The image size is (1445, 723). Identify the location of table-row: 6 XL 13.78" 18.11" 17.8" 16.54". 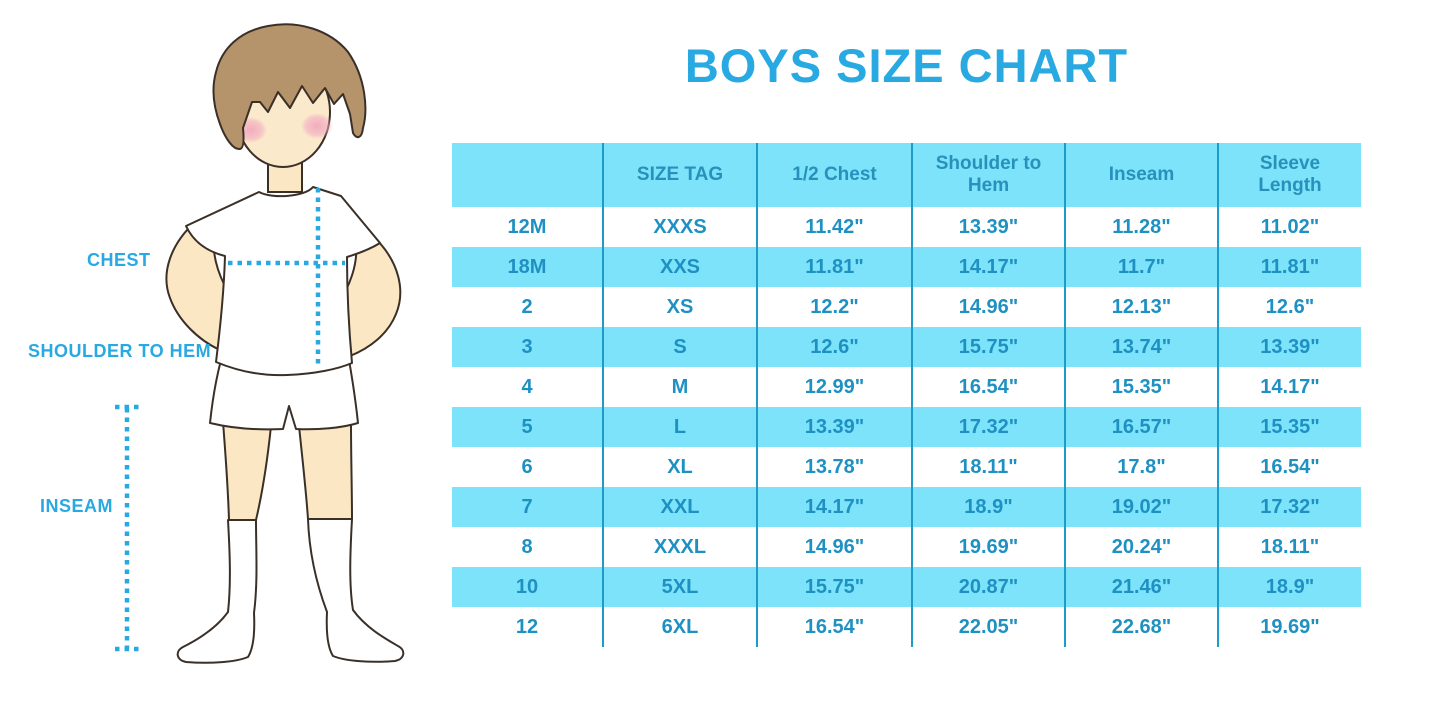
(906, 467).